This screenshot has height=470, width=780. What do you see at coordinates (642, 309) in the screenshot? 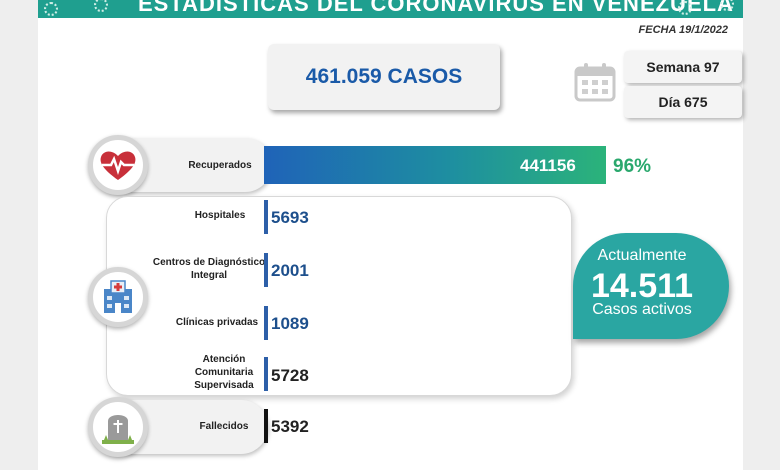
I see `active-cases-line2: Casos activos` at bounding box center [642, 309].